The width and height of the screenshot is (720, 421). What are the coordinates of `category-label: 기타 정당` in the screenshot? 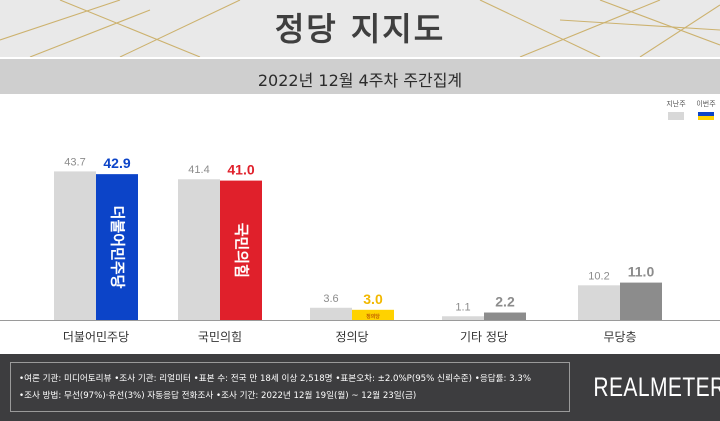 It's located at (484, 337).